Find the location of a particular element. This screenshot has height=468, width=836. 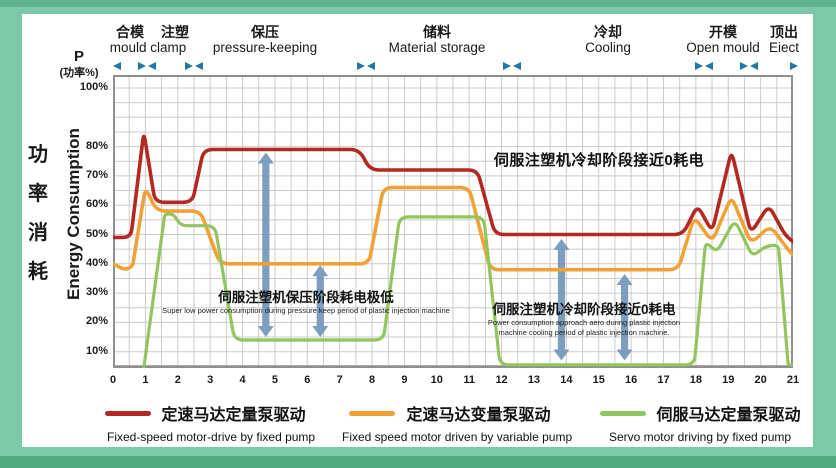

x-tick-label: 2 is located at coordinates (177, 380).